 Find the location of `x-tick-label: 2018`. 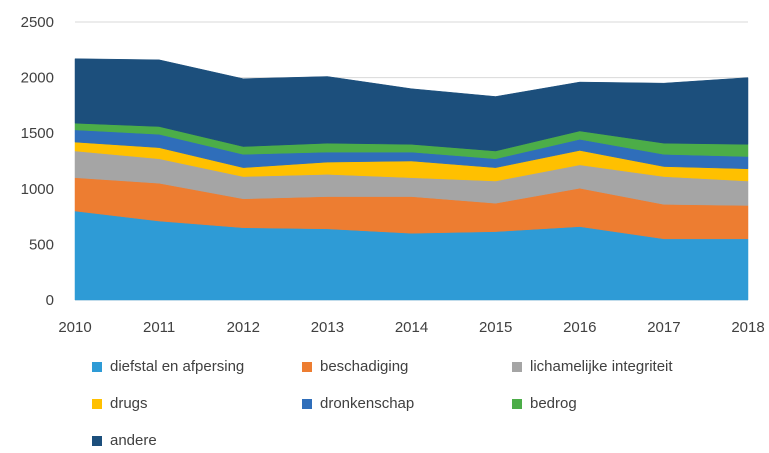

x-tick-label: 2018 is located at coordinates (747, 327).